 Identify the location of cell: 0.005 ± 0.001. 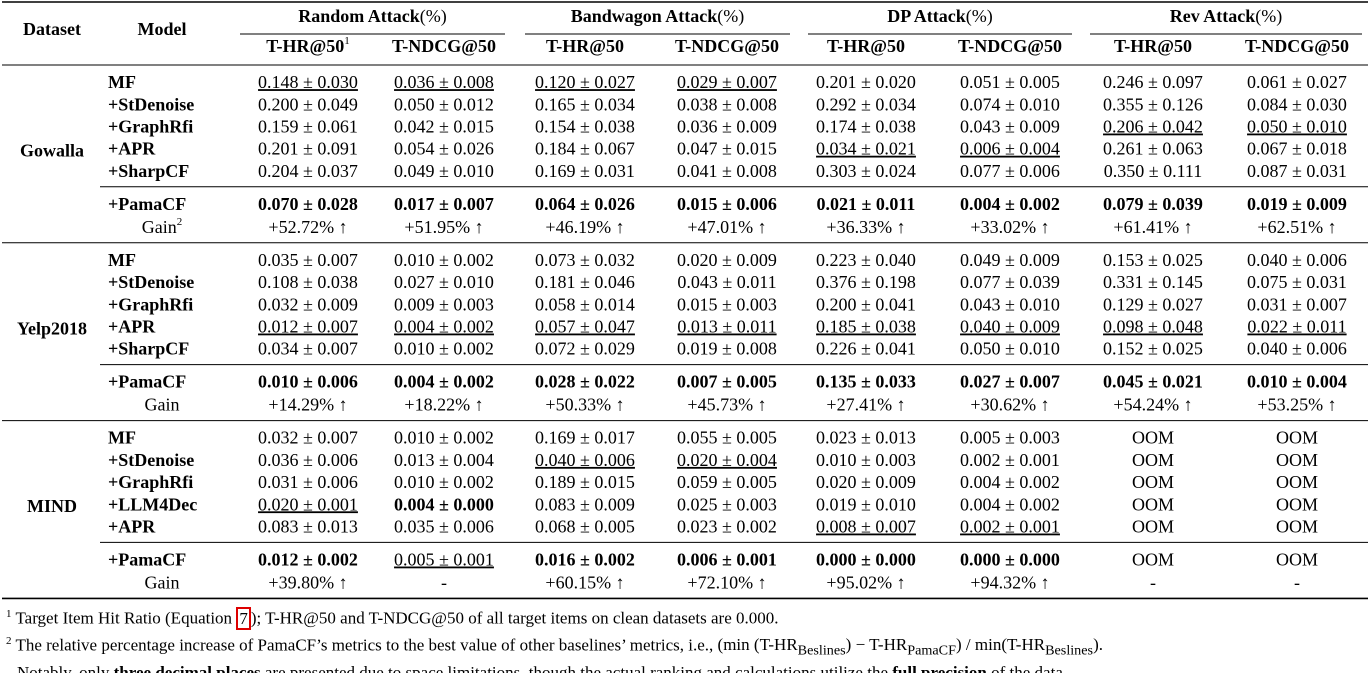
(444, 560).